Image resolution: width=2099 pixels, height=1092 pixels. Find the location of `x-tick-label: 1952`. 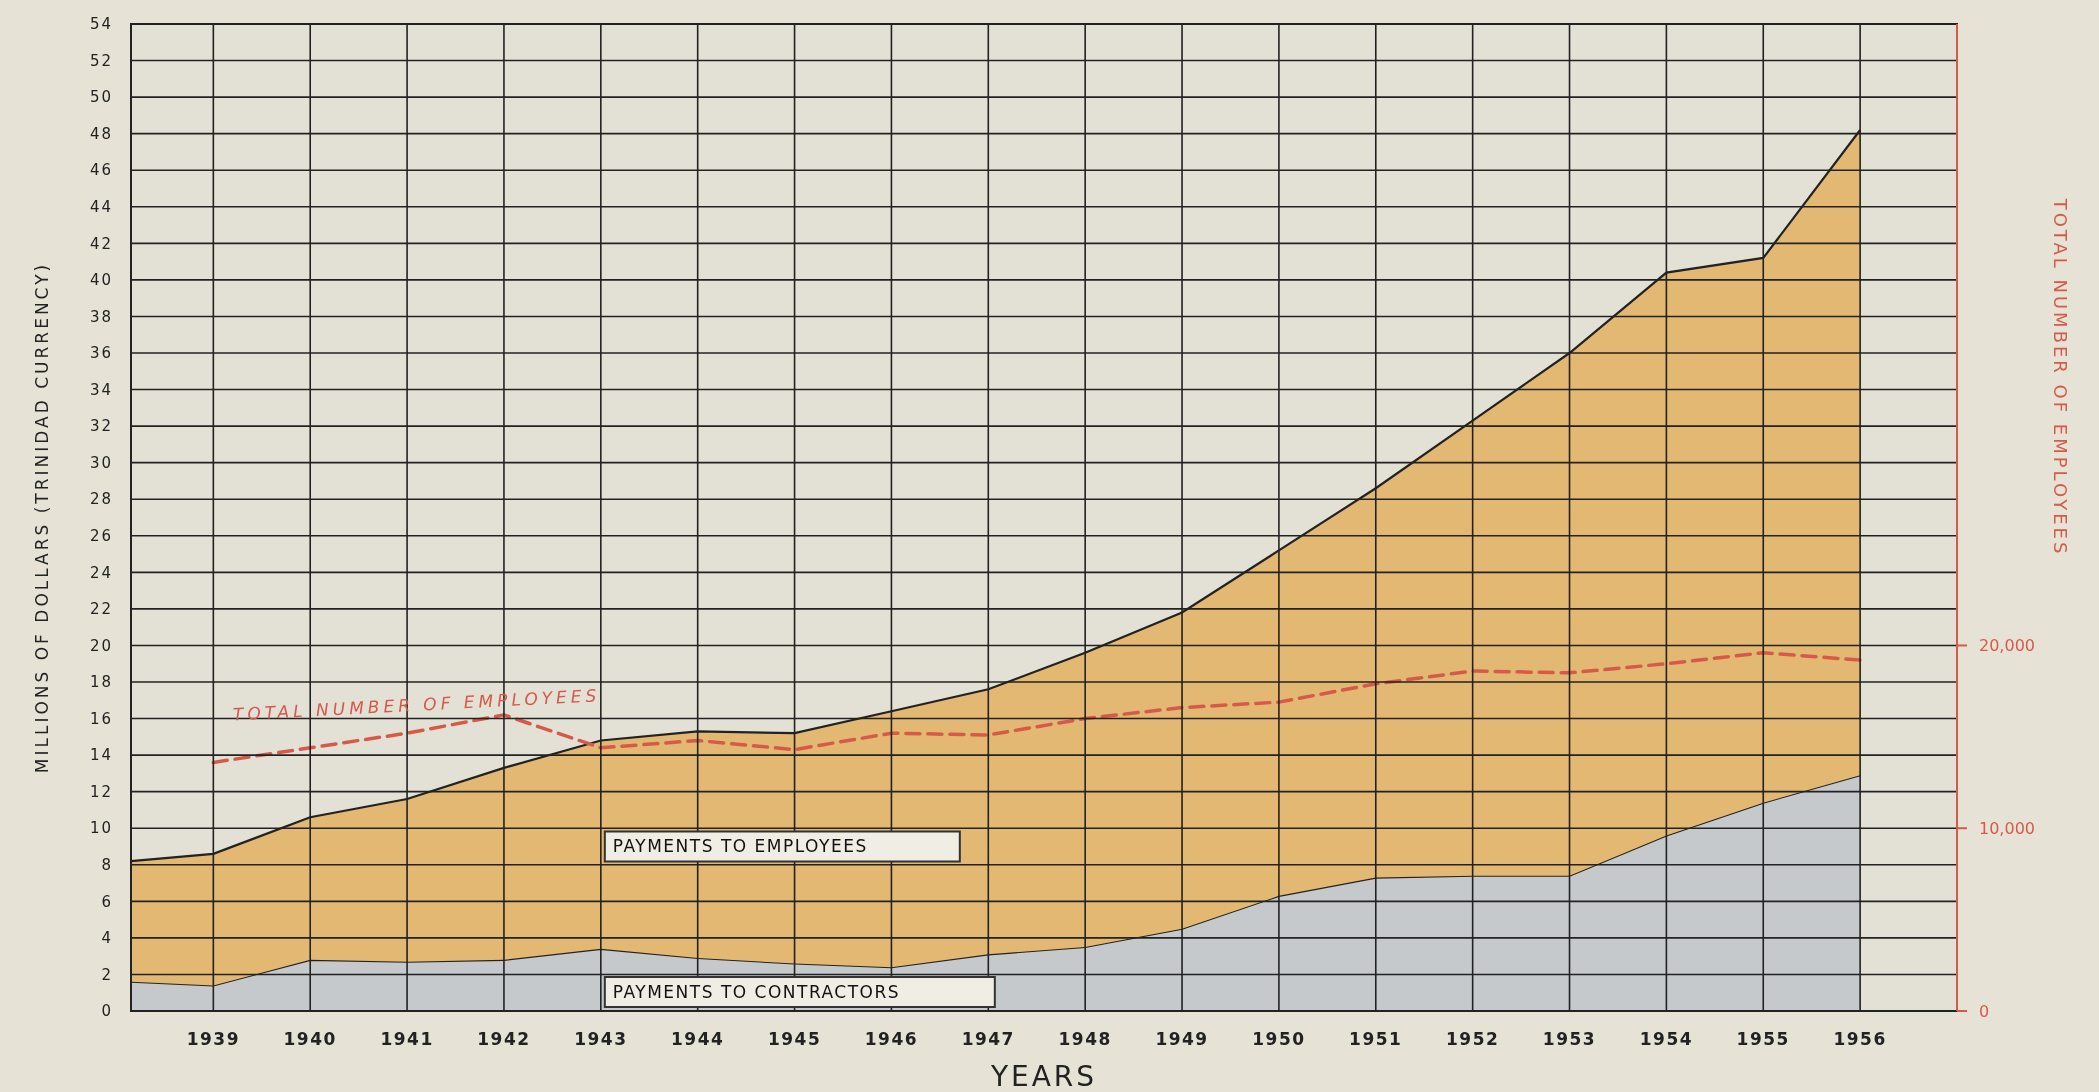

x-tick-label: 1952 is located at coordinates (1472, 1039).